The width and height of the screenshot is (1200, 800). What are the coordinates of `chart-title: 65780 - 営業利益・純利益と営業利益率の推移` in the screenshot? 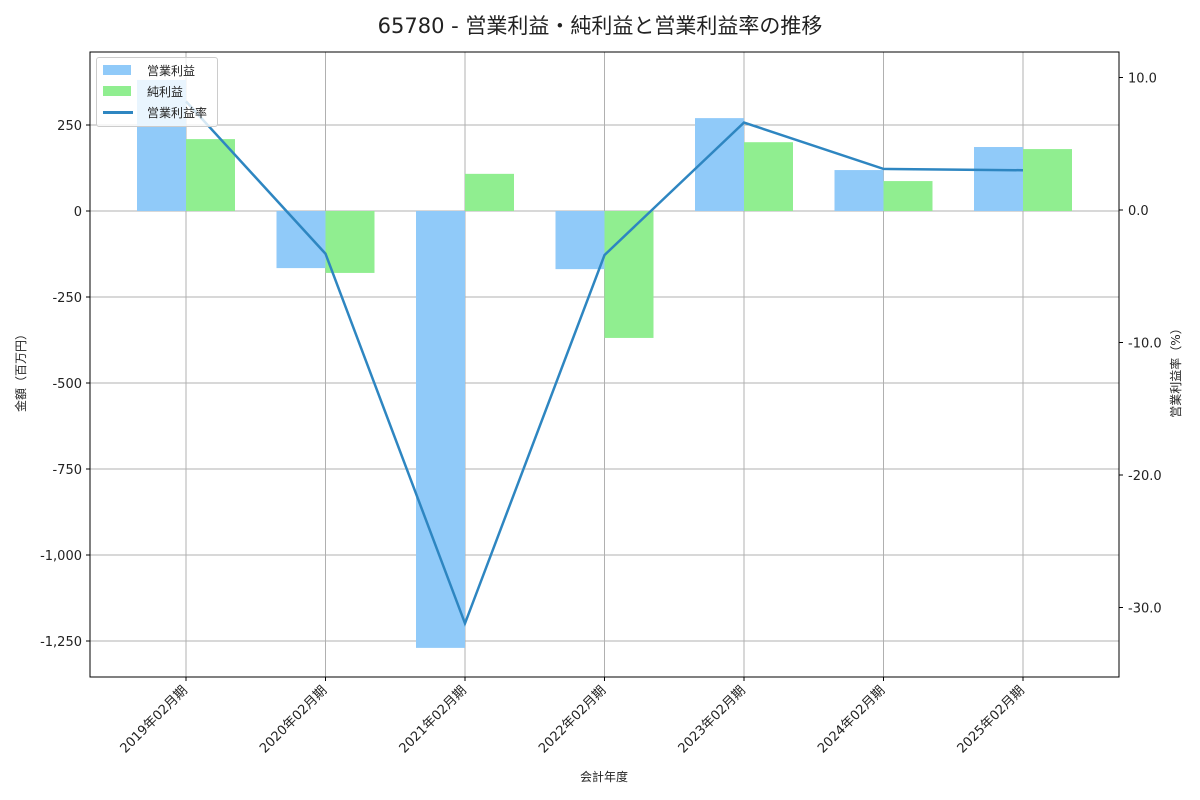 It's located at (600, 26).